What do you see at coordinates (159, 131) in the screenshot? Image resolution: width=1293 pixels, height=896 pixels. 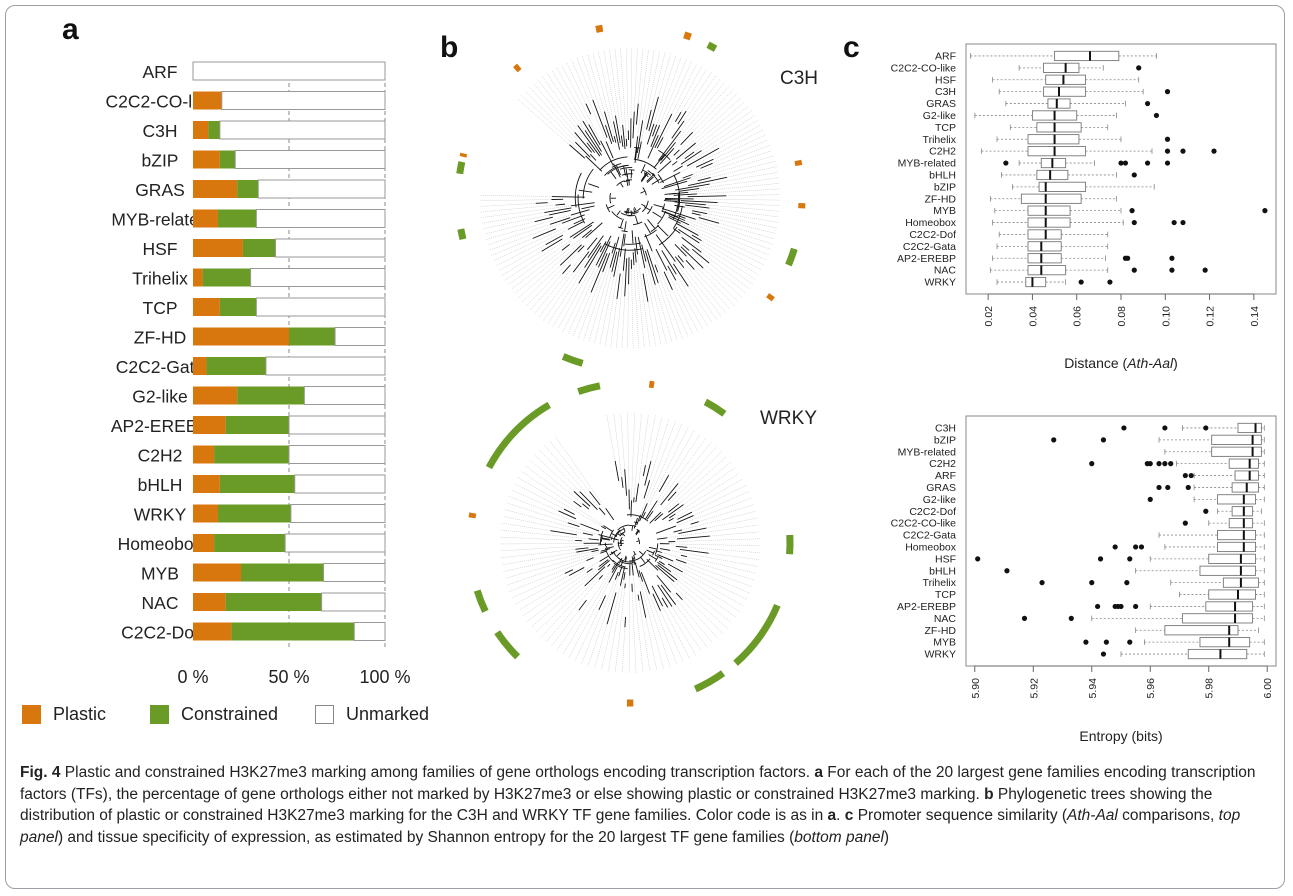 I see `category-label: C3H` at bounding box center [159, 131].